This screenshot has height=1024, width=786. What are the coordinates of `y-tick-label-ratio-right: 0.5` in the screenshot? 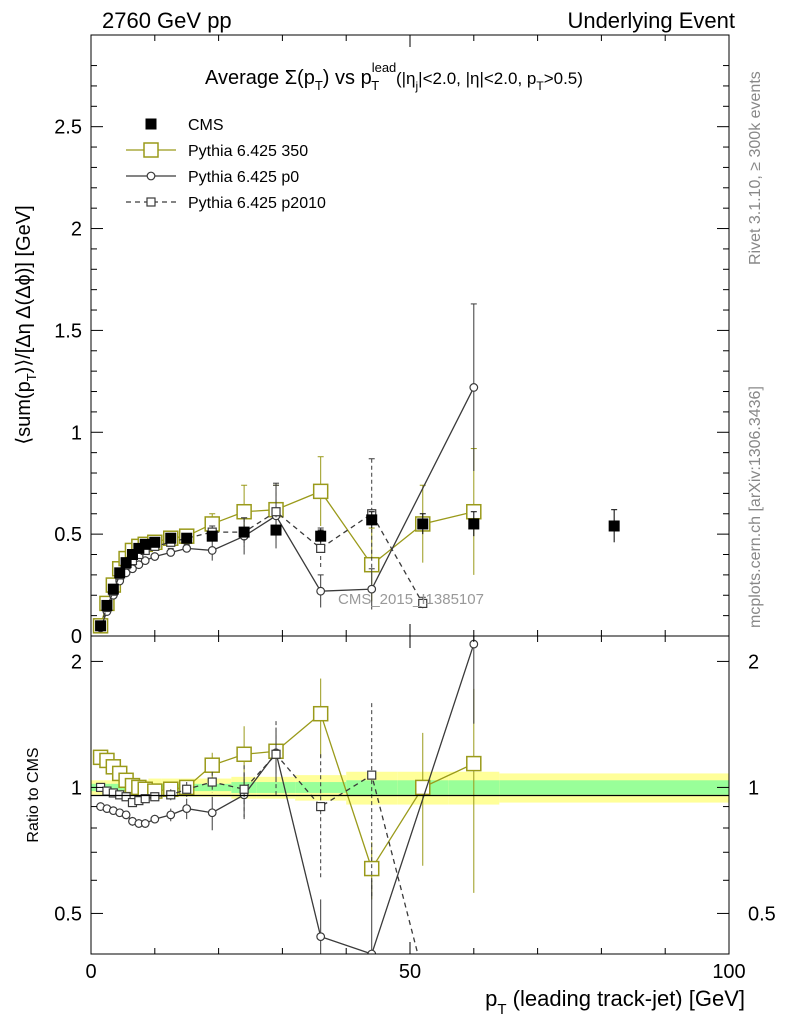 It's located at (762, 914).